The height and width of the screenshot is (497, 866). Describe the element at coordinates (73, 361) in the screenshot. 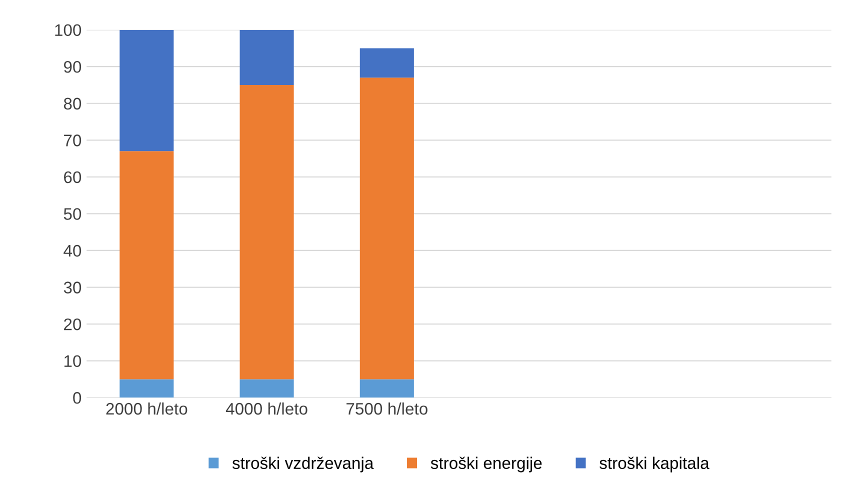

I see `y-tick-label: 10` at that location.